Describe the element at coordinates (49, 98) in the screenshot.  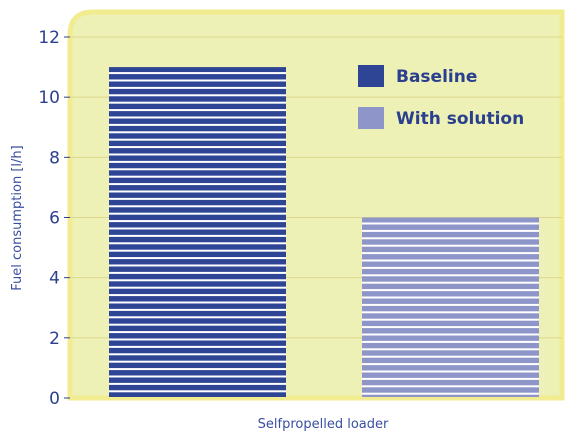
I see `y-tick-label-10: 10` at that location.